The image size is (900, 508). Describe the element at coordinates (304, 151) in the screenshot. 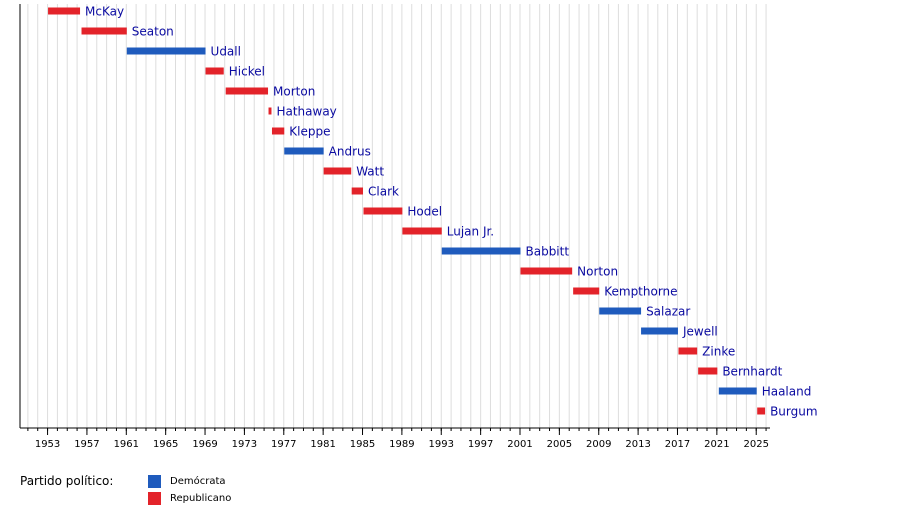

I see `bar-andrus` at that location.